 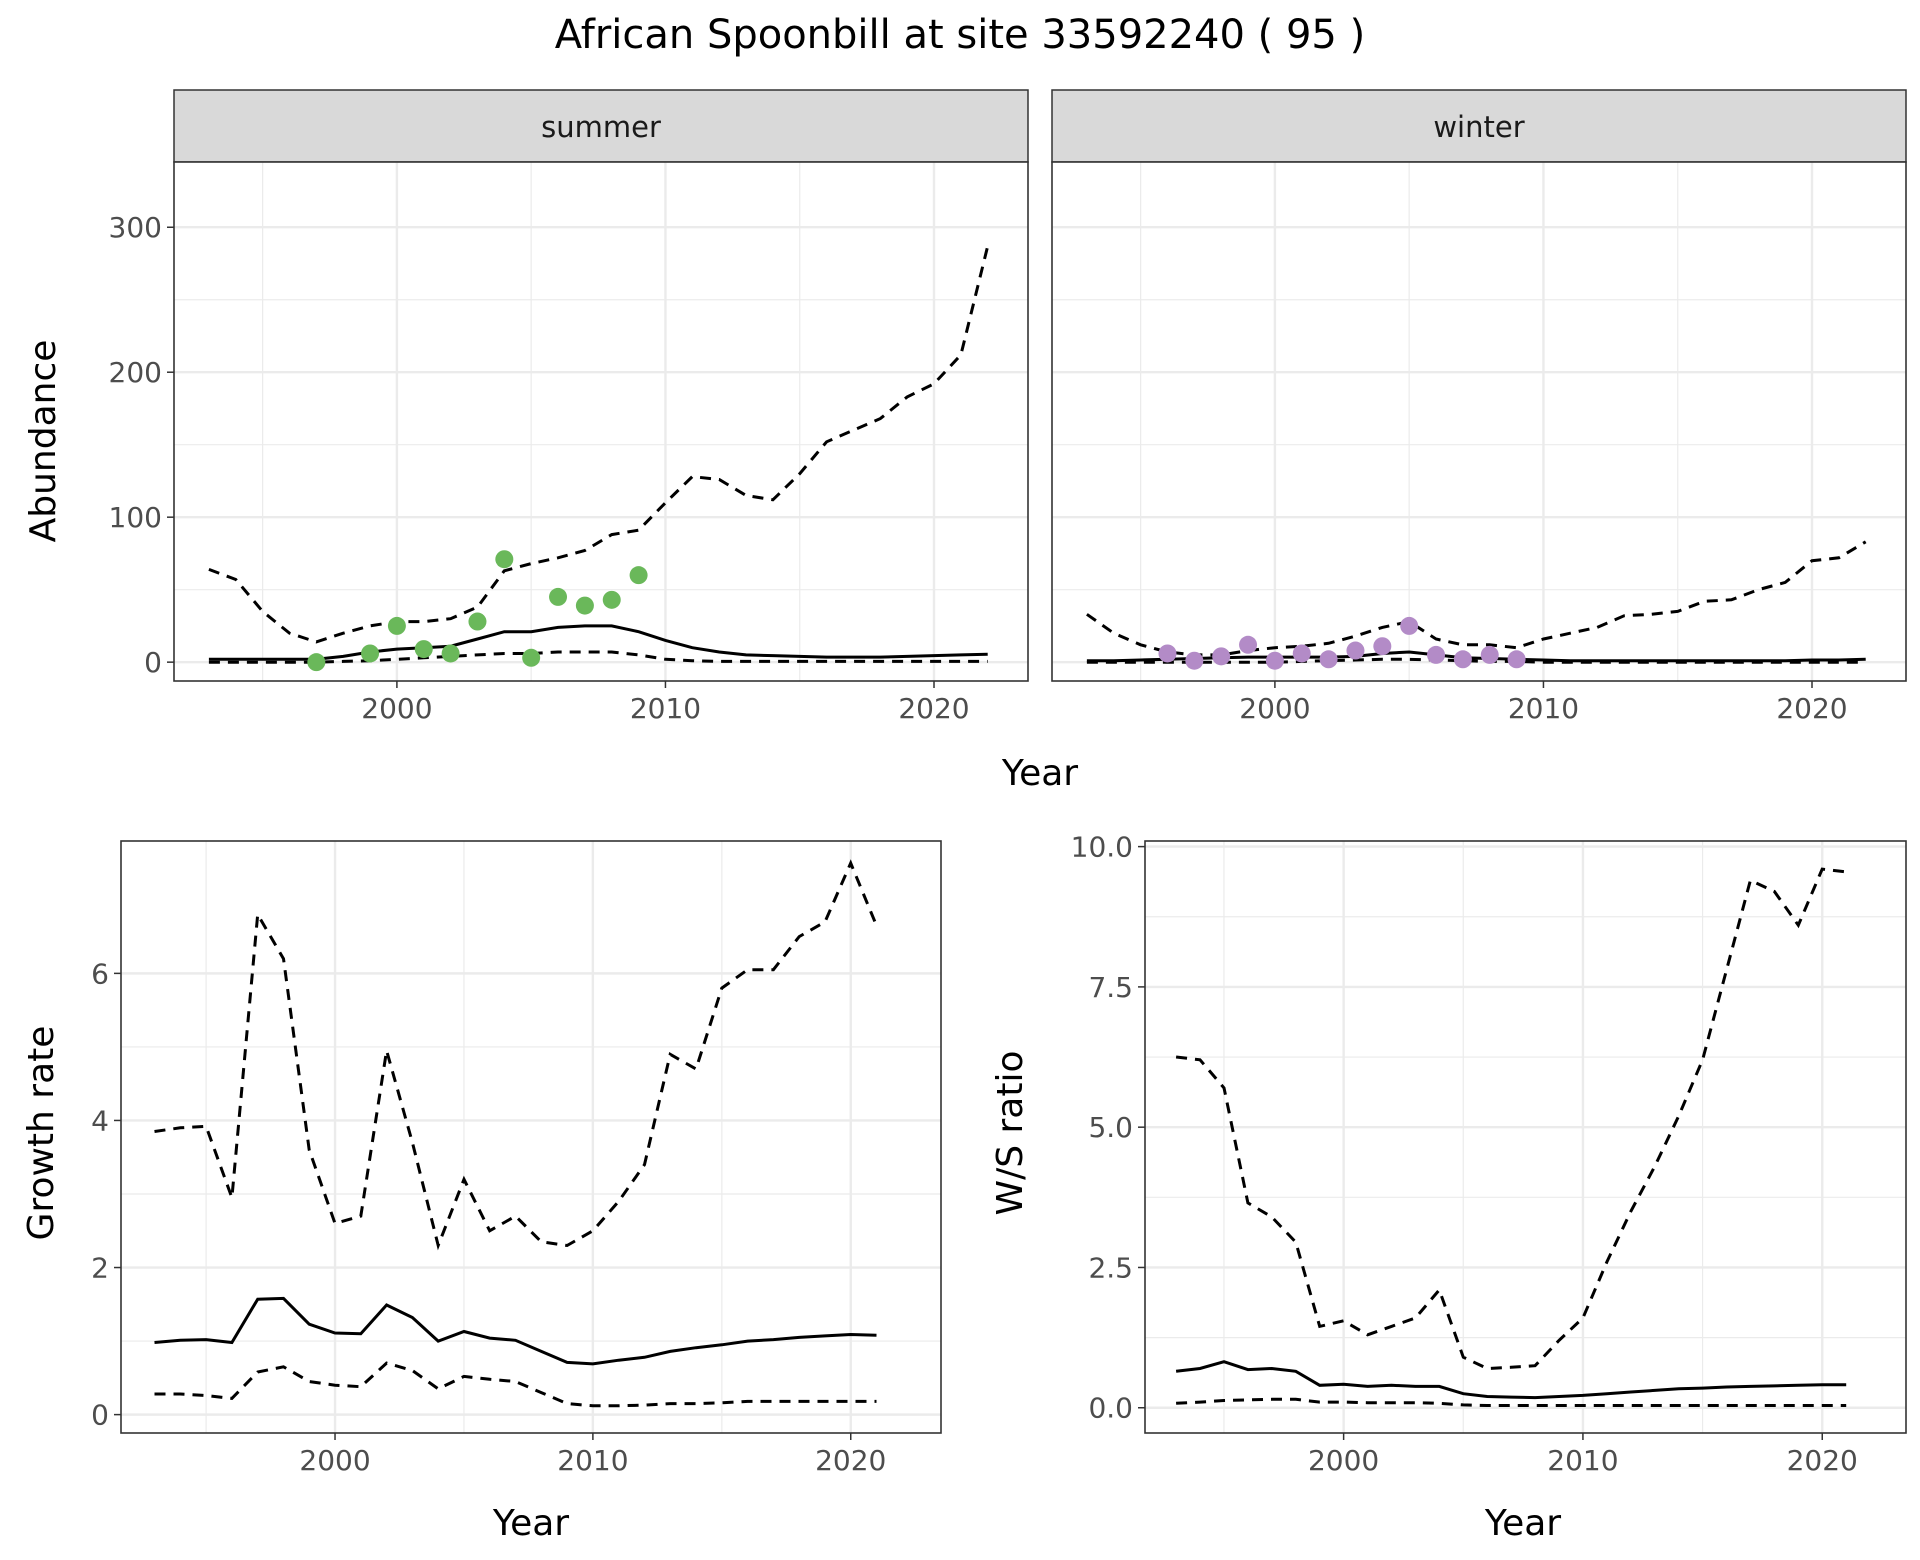 What do you see at coordinates (100, 1268) in the screenshot?
I see `y-tick-label: 2` at bounding box center [100, 1268].